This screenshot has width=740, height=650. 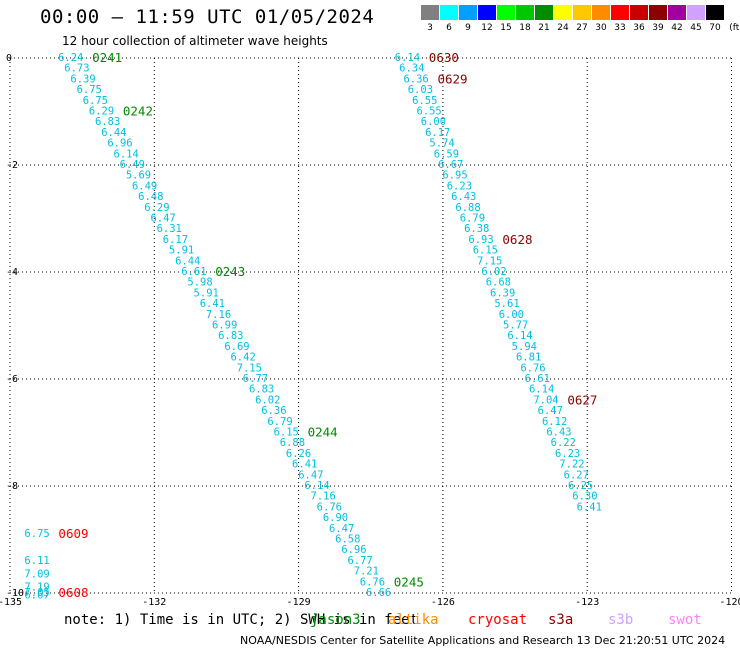 What do you see at coordinates (199, 283) in the screenshot?
I see `wave-height-value: 5.98` at bounding box center [199, 283].